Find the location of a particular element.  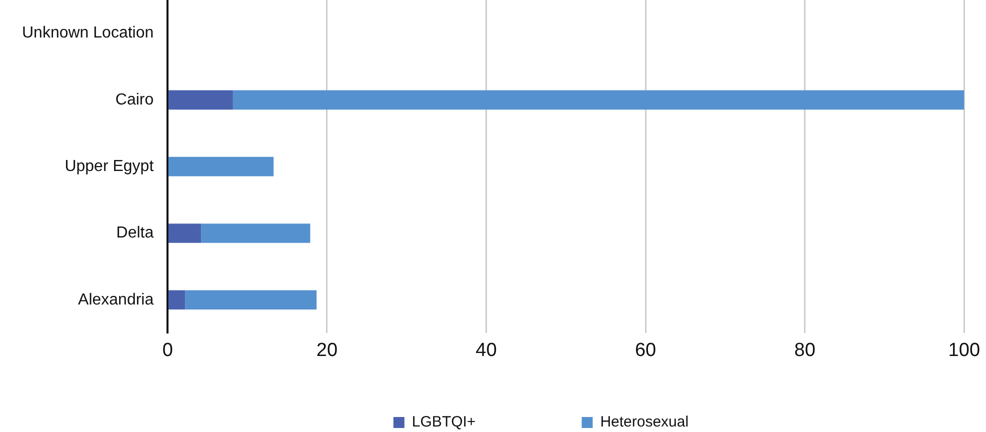

y-tick-label: Cairo is located at coordinates (134, 99).